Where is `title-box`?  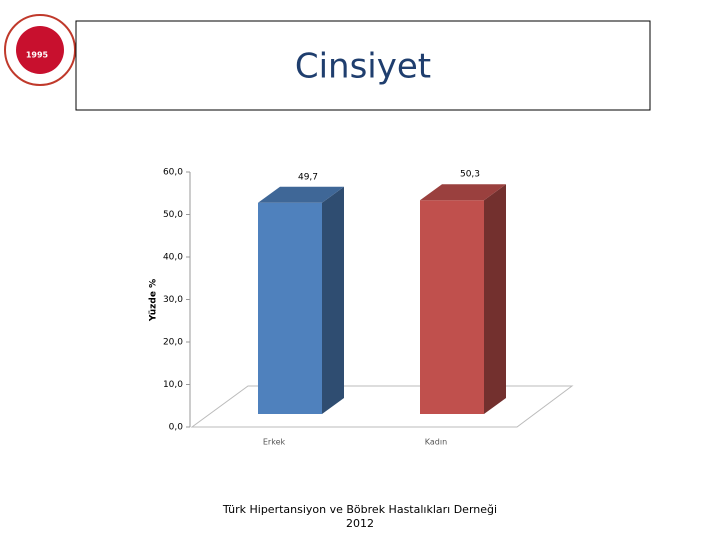 title-box is located at coordinates (363, 65).